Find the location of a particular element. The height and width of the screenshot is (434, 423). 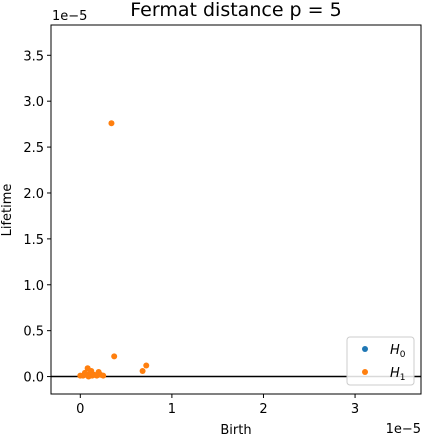

y-axis-label: Lifetime is located at coordinates (7, 210).